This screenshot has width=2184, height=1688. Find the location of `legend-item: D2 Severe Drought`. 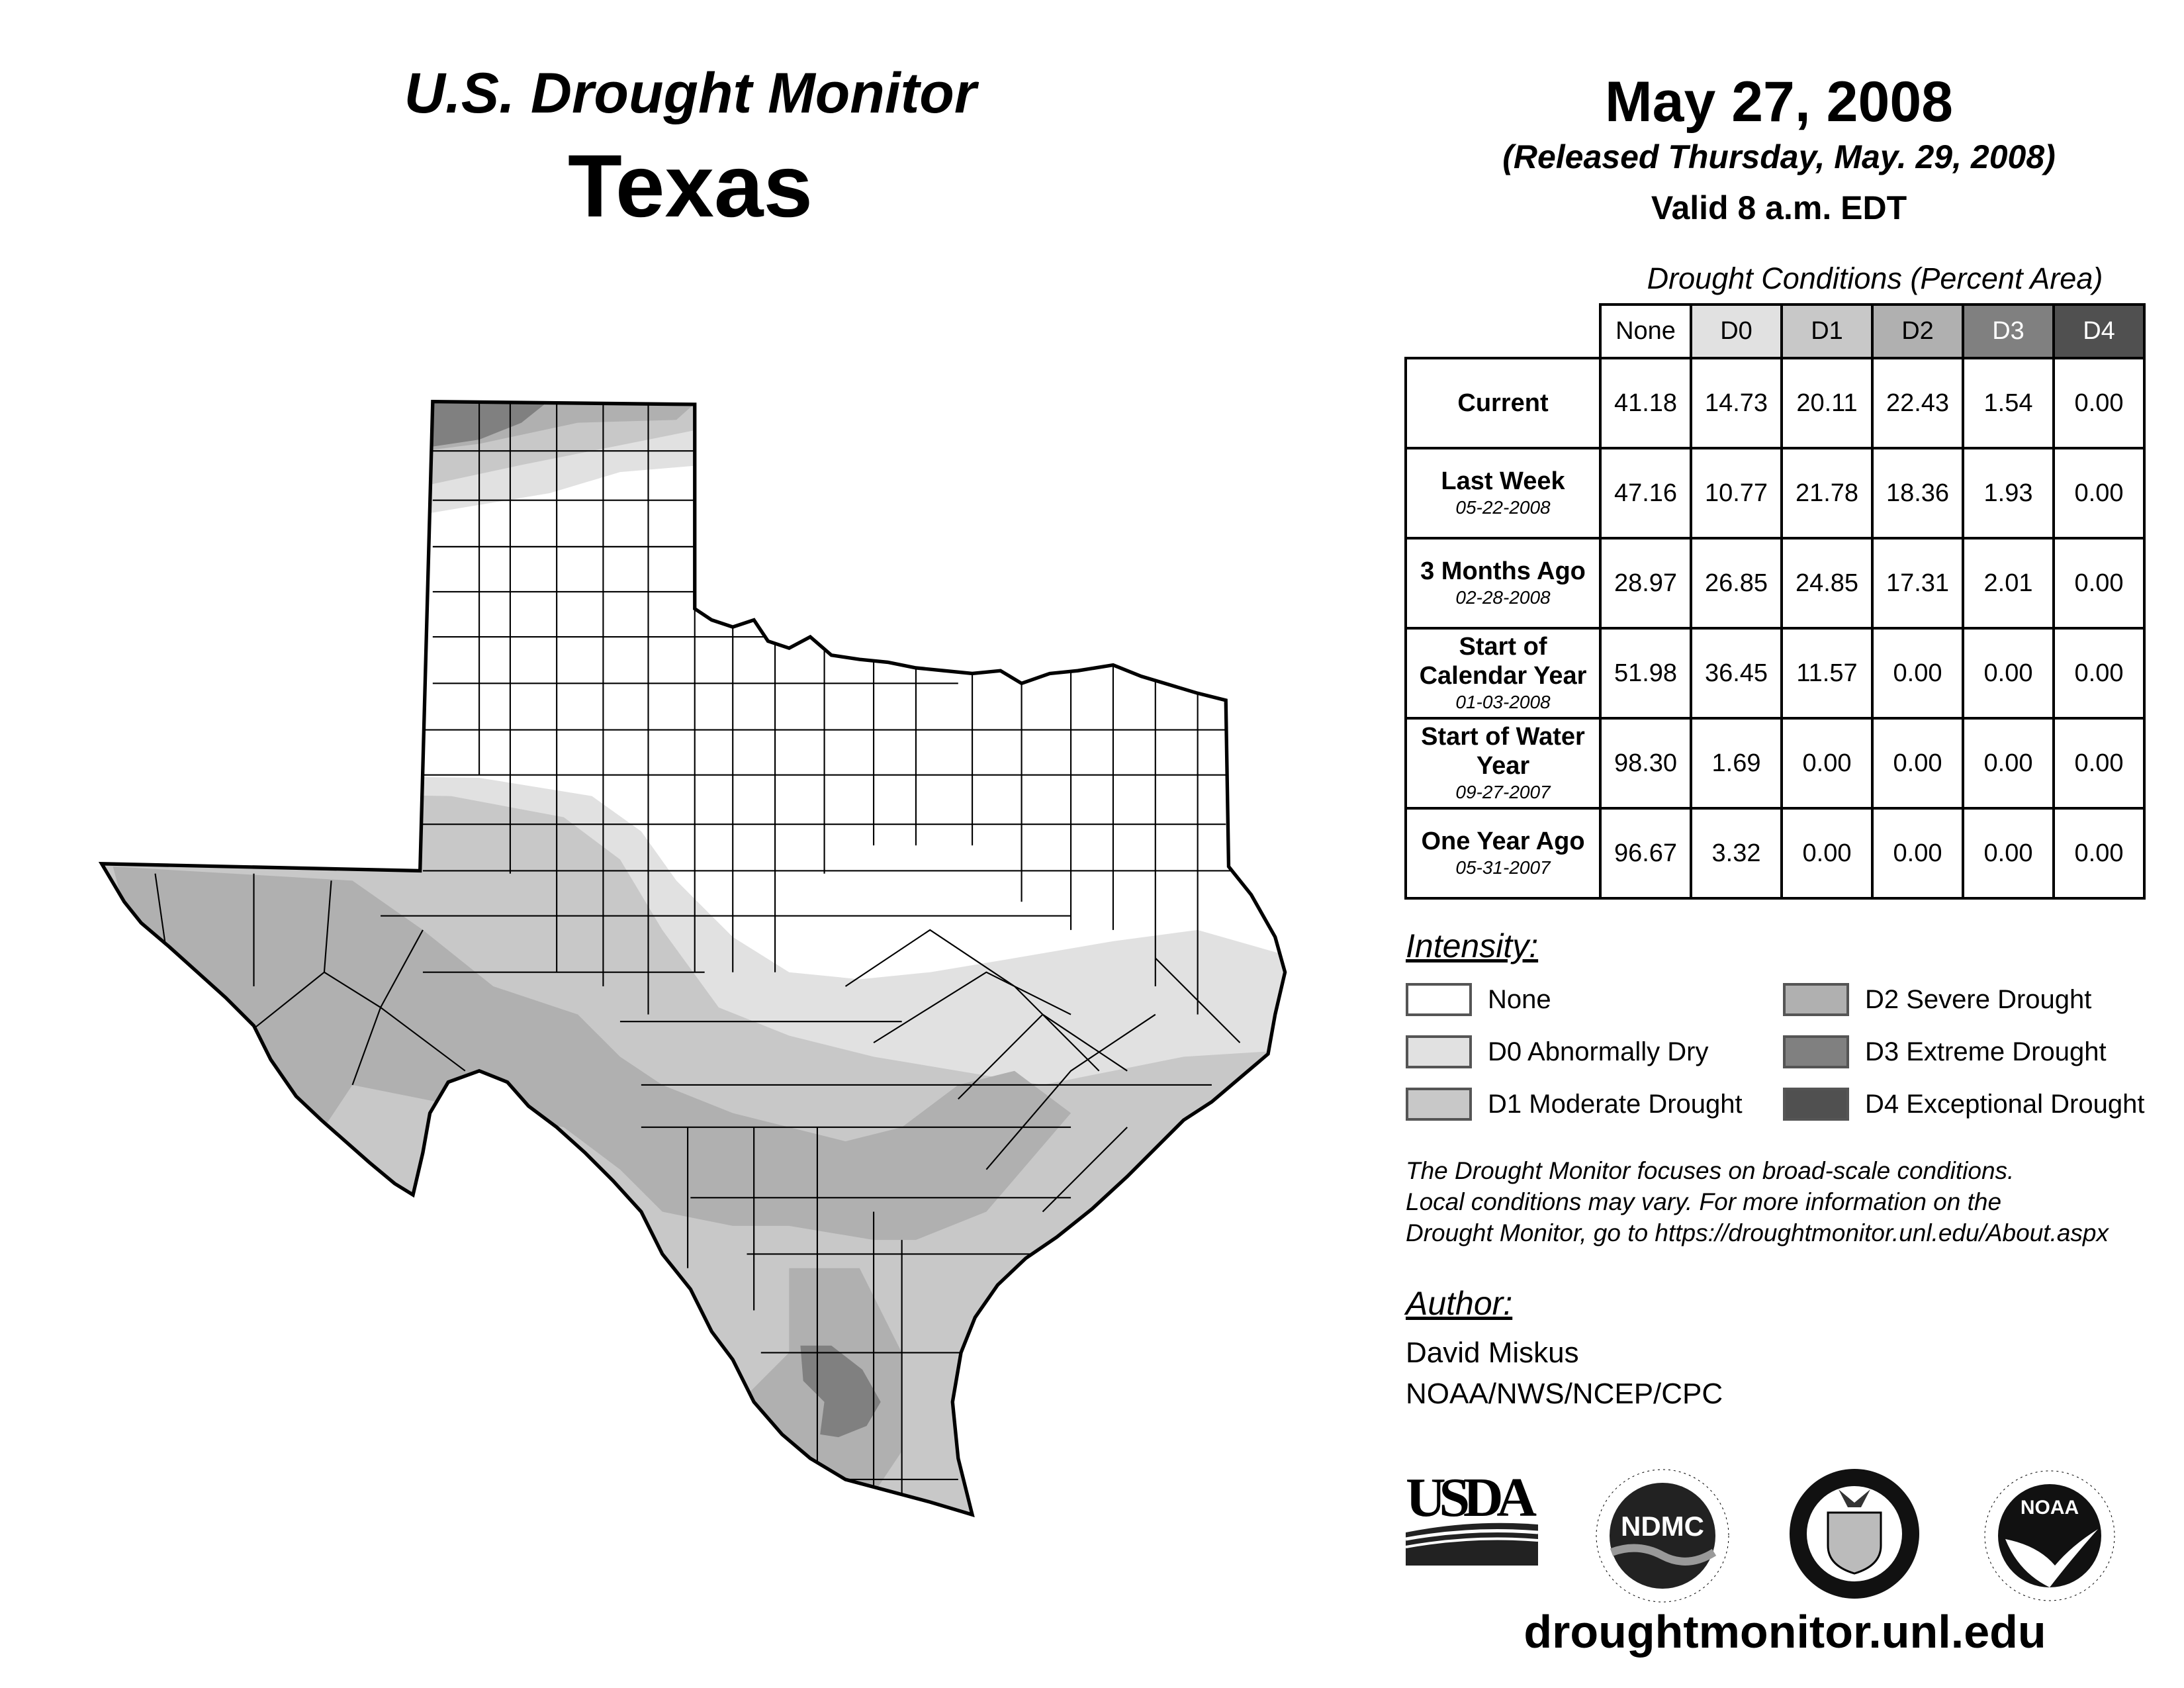

legend-item: D2 Severe Drought is located at coordinates (1937, 999).